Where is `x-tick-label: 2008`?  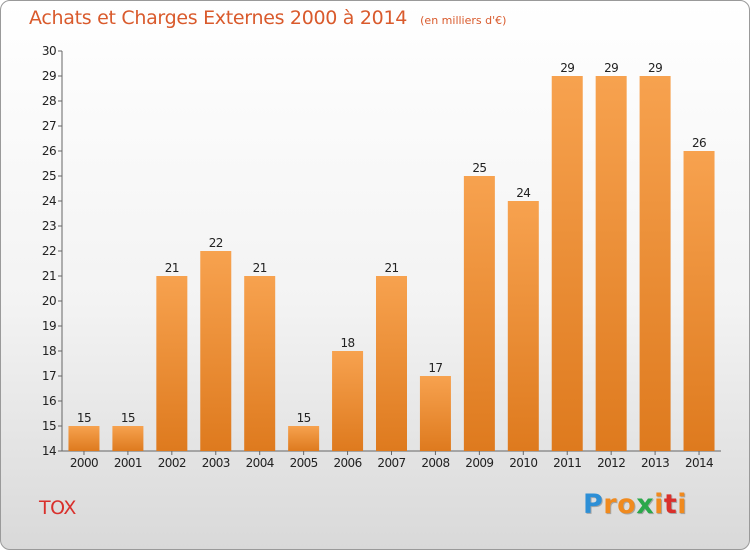 x-tick-label: 2008 is located at coordinates (435, 463).